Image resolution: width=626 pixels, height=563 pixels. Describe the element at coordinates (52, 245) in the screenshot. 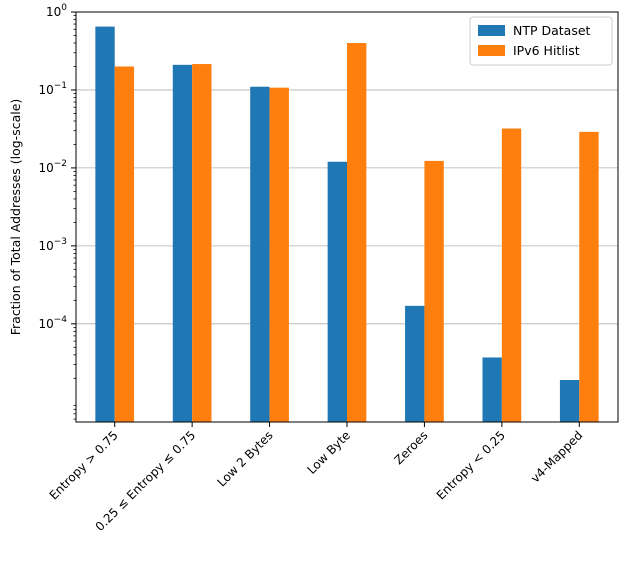

I see `y-tick-label: 10⁻³` at that location.